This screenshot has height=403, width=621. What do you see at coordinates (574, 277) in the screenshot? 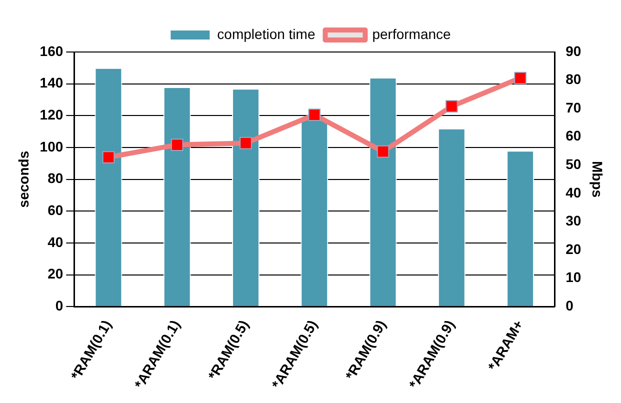
I see `y2-tick-label: 10` at bounding box center [574, 277].